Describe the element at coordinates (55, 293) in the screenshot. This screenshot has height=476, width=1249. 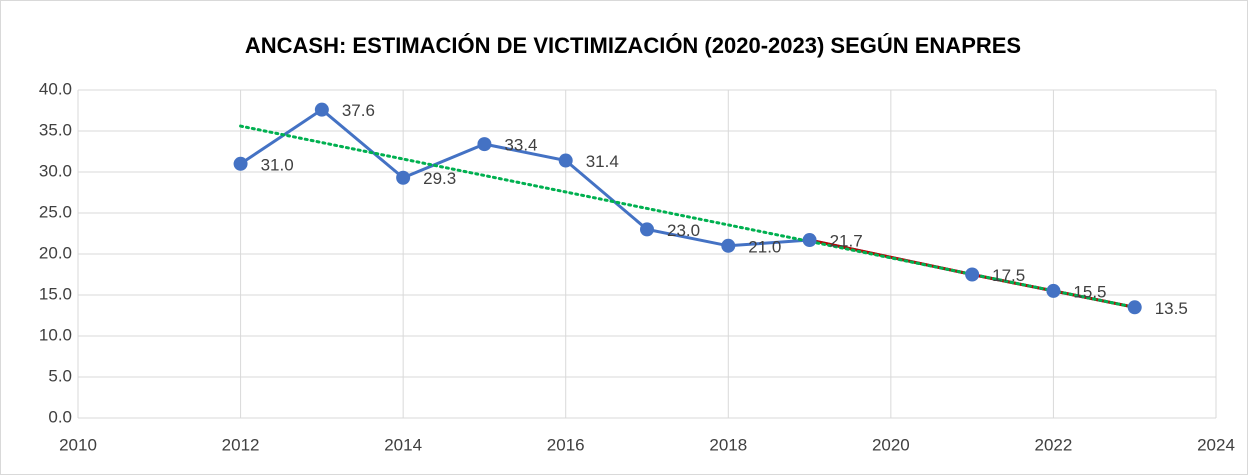
I see `y-tick-label: 15.0` at that location.